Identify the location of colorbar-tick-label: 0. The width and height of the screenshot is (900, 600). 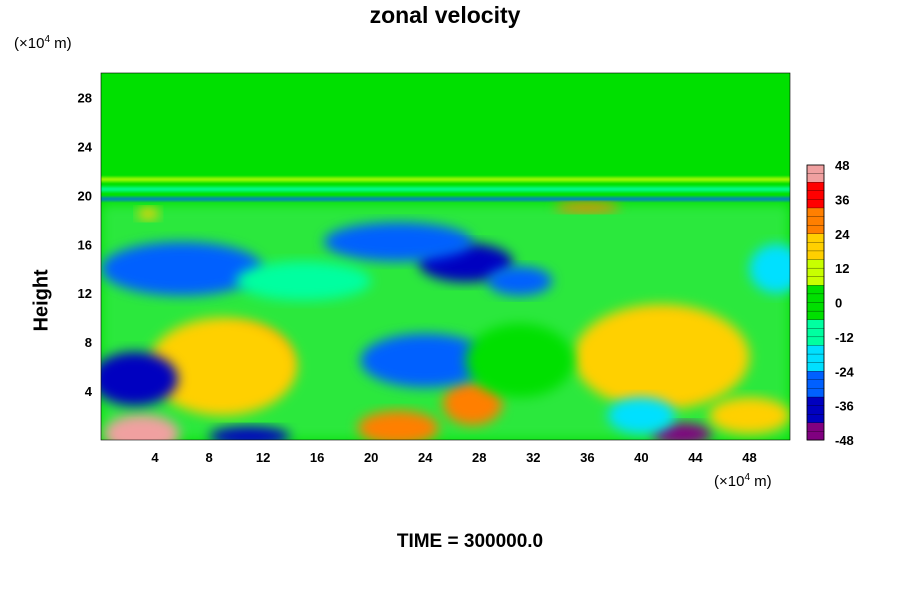
(838, 303).